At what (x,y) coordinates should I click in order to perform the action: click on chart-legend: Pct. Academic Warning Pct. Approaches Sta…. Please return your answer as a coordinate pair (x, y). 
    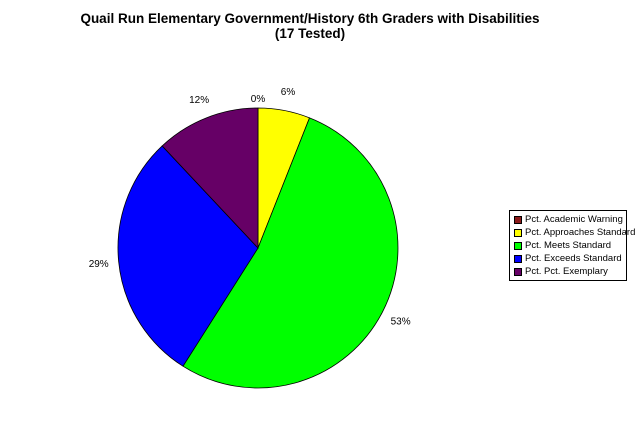
    Looking at the image, I should click on (572, 245).